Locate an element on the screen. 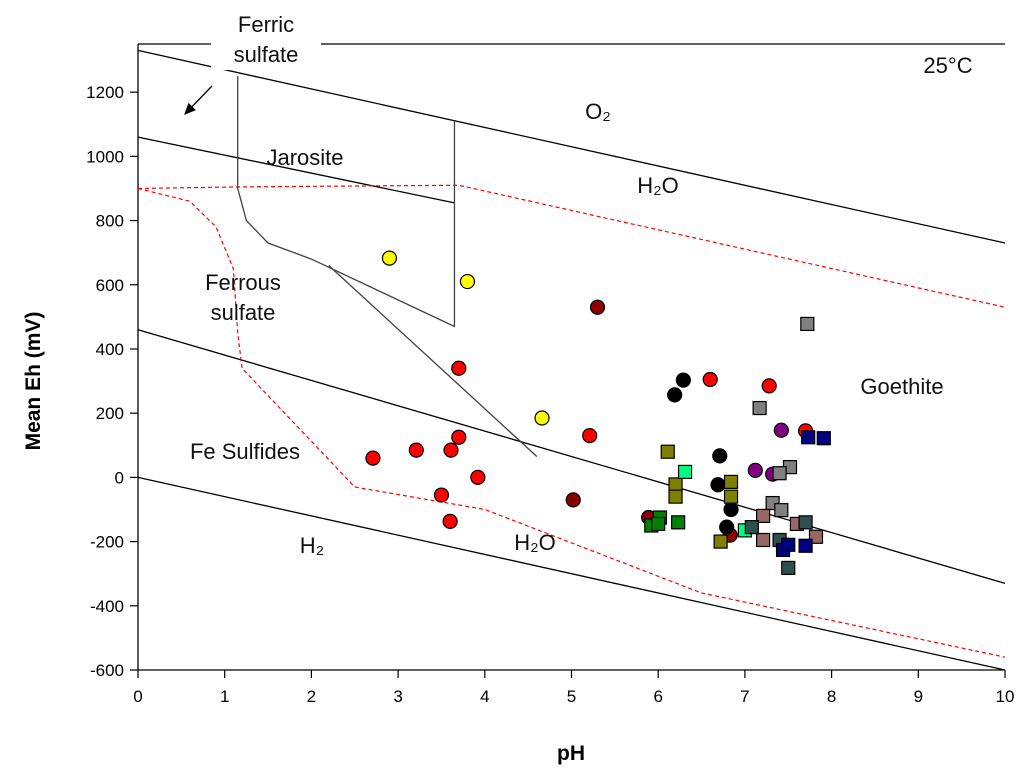 The width and height of the screenshot is (1021, 774). x-tick-label: 10 is located at coordinates (1005, 696).